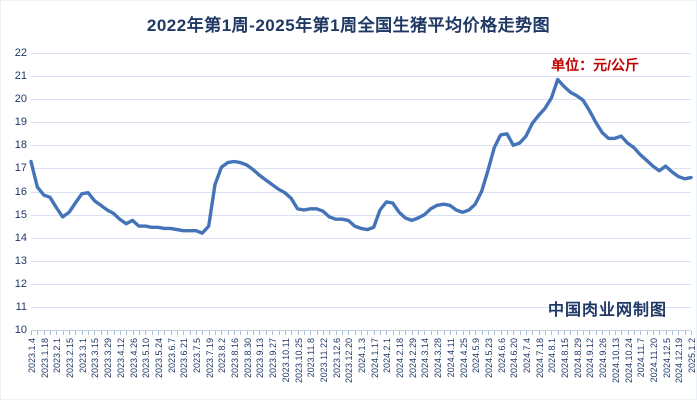 This screenshot has width=697, height=400. I want to click on y-axis-label: 22, so click(20, 53).